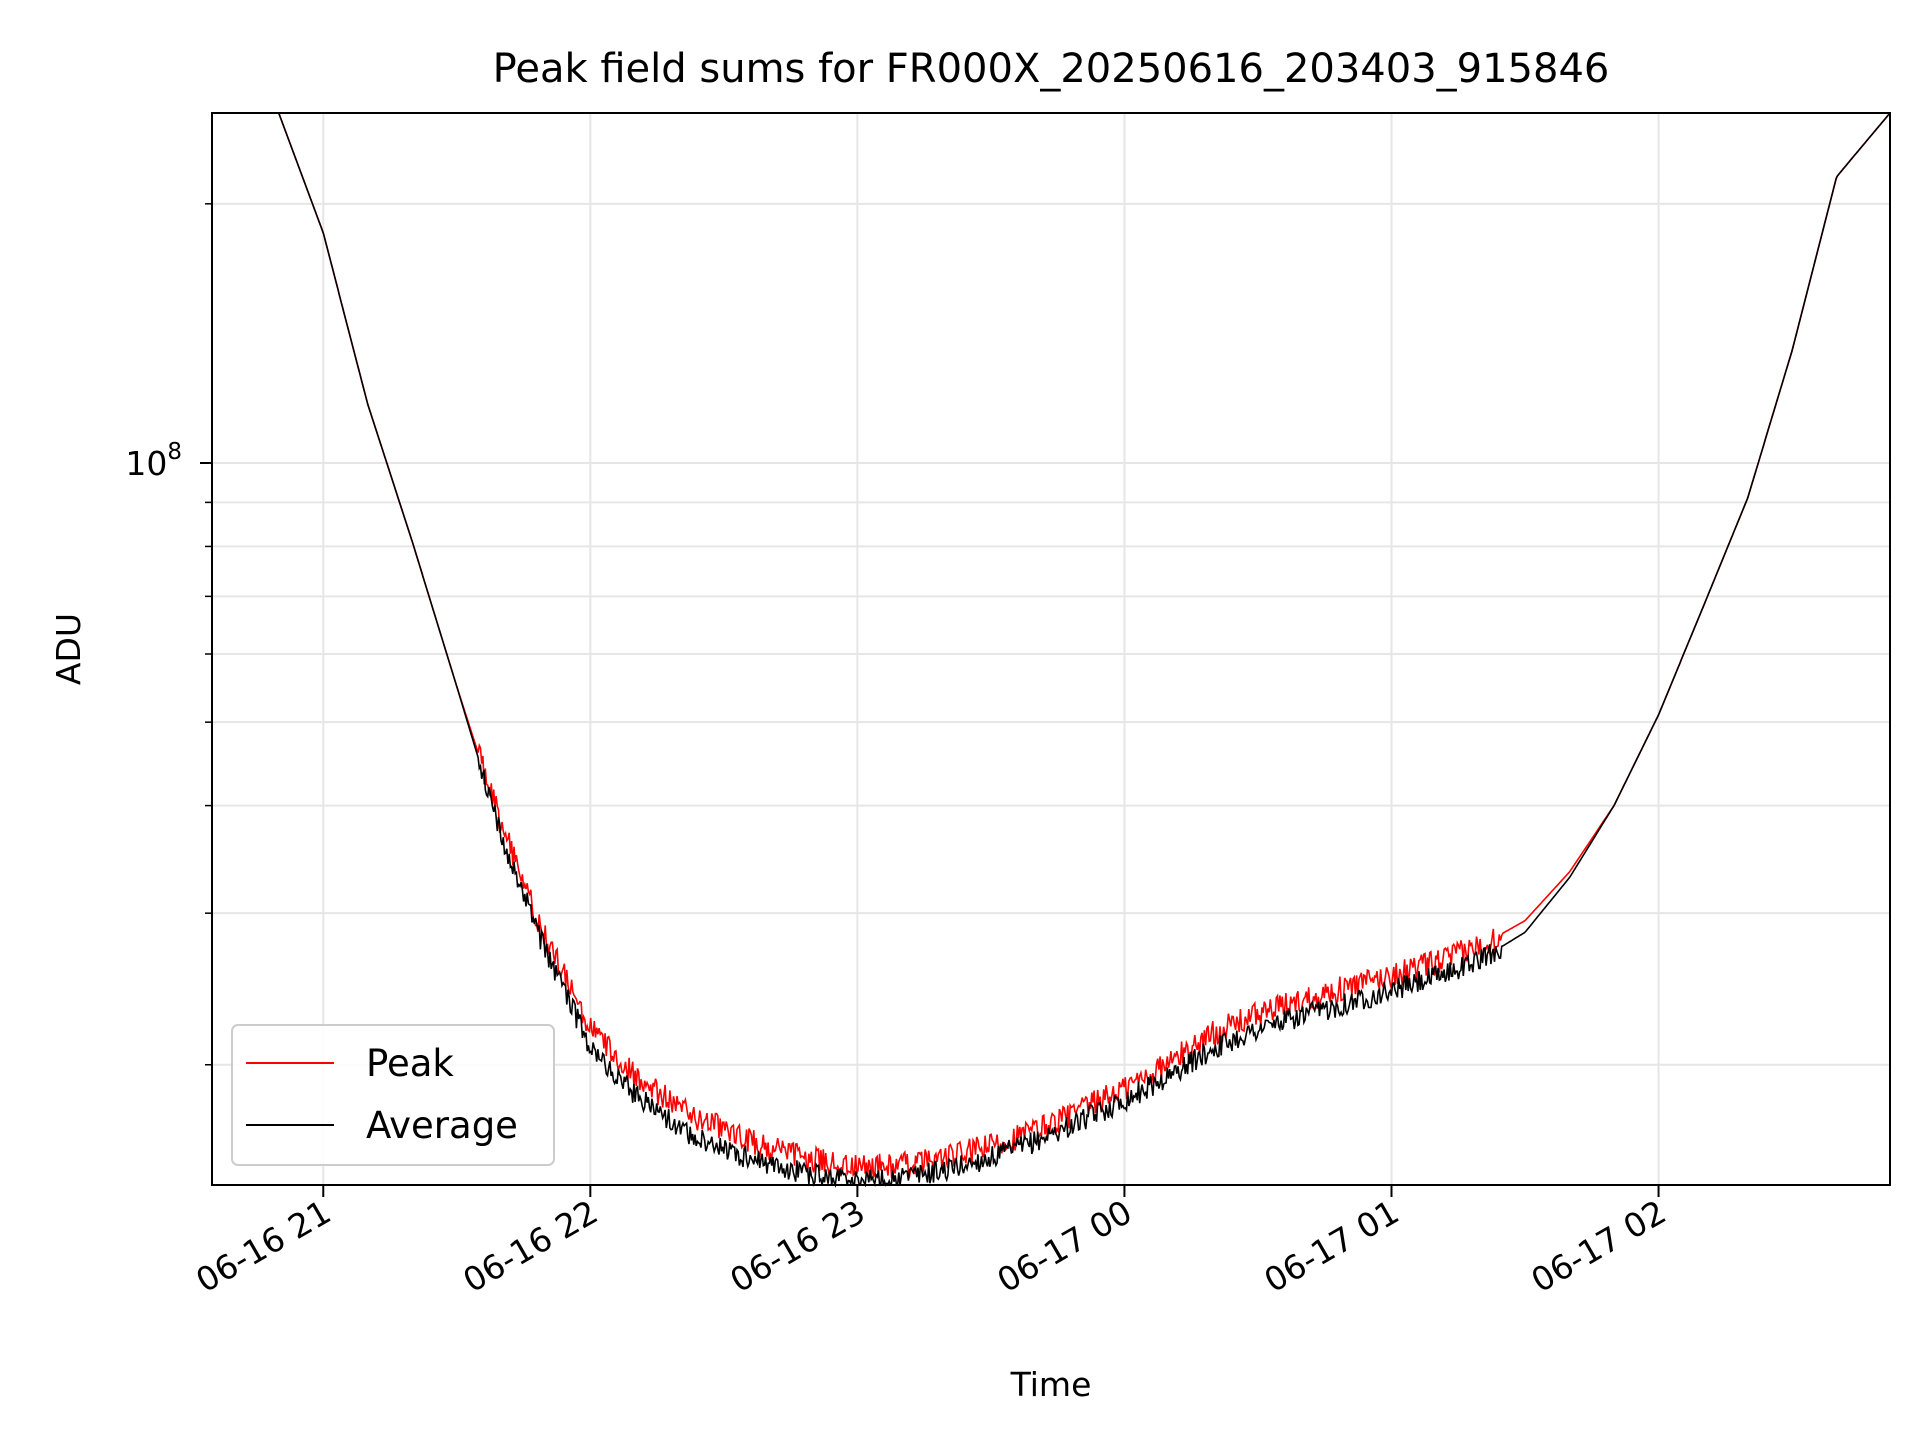  Describe the element at coordinates (68, 649) in the screenshot. I see `y-axis-label: ADU` at that location.